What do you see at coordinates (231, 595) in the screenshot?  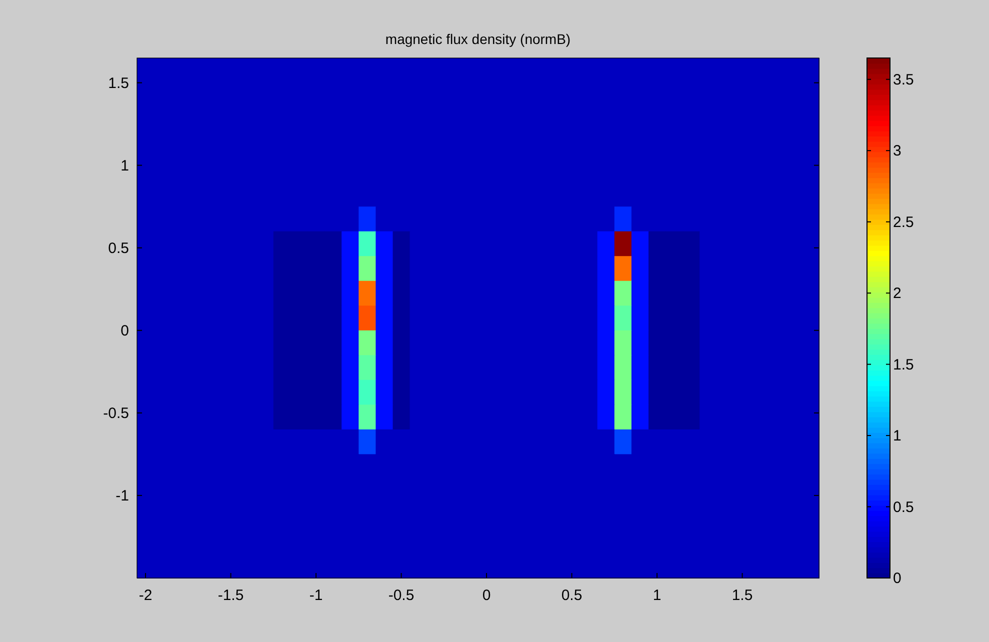 I see `x-tick-label: -1.5` at bounding box center [231, 595].